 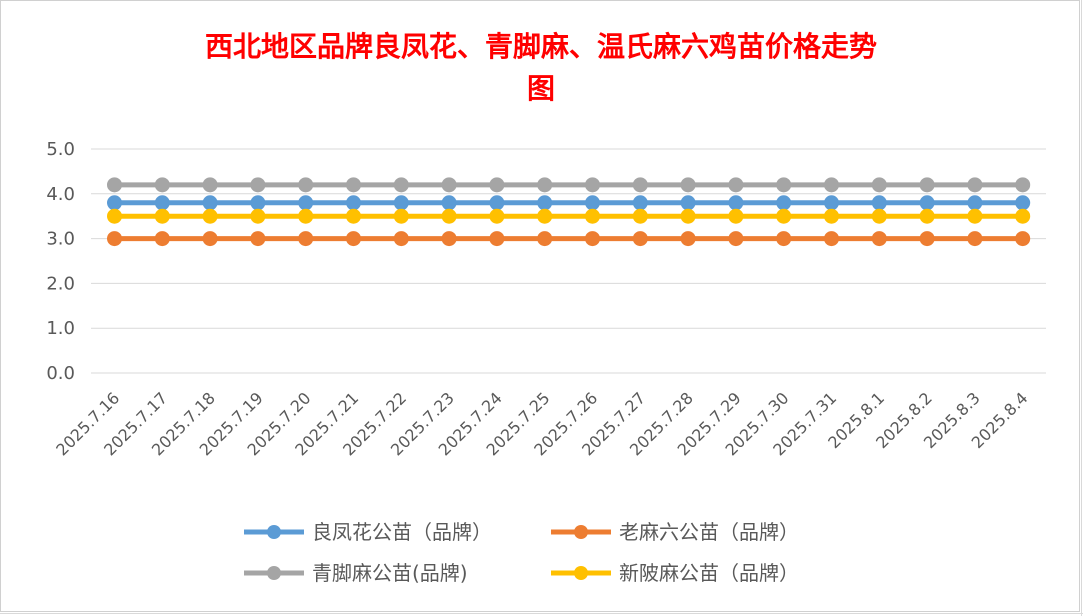 I want to click on y-tick-label: 0.0, so click(x=60, y=373).